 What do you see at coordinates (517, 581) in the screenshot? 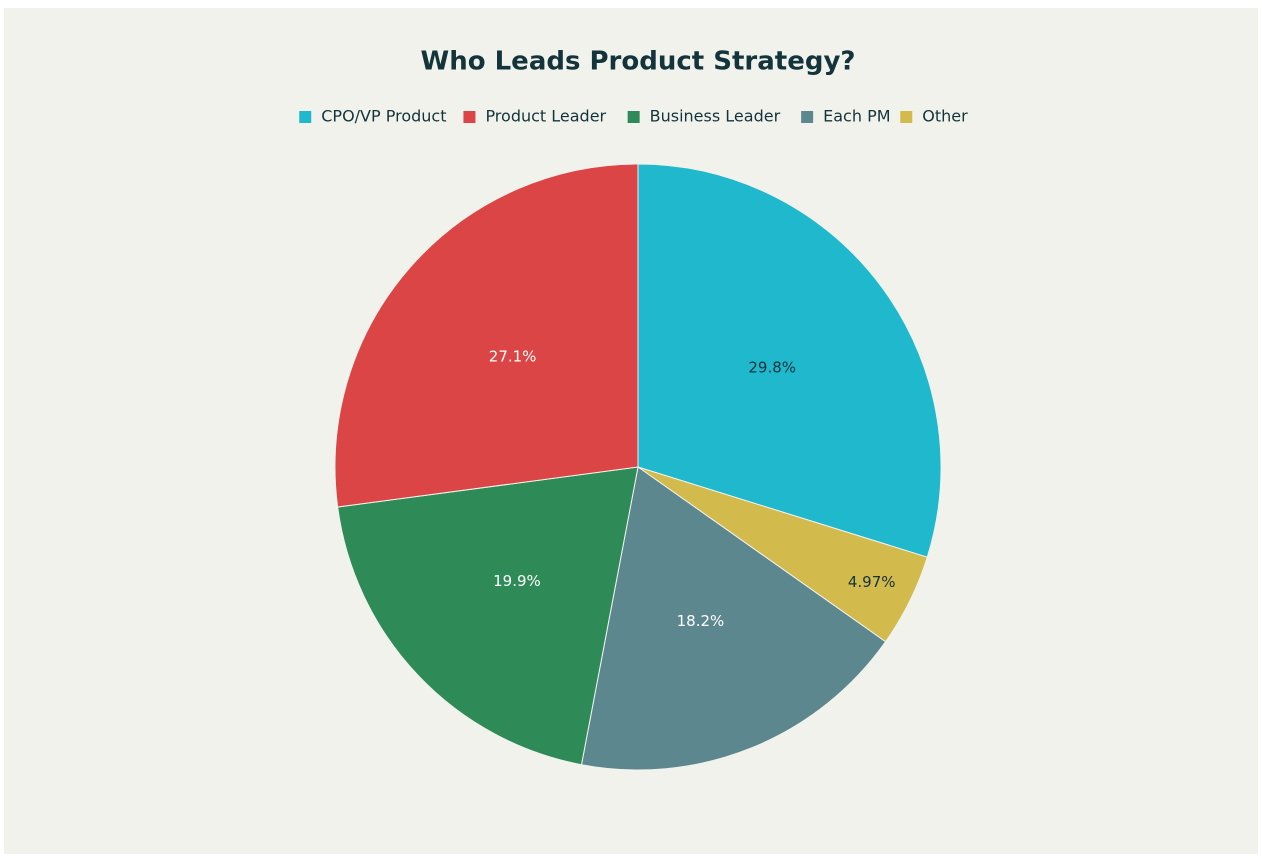
I see `data-label: 19.9%` at bounding box center [517, 581].